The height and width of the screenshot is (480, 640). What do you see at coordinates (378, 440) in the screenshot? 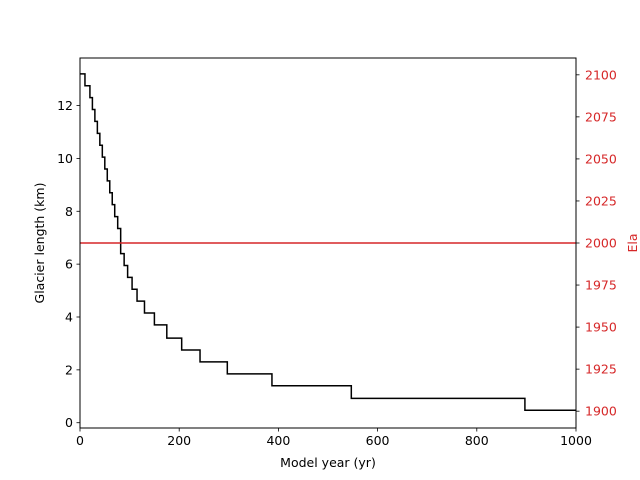
I see `x-tick-label: 600` at bounding box center [378, 440].